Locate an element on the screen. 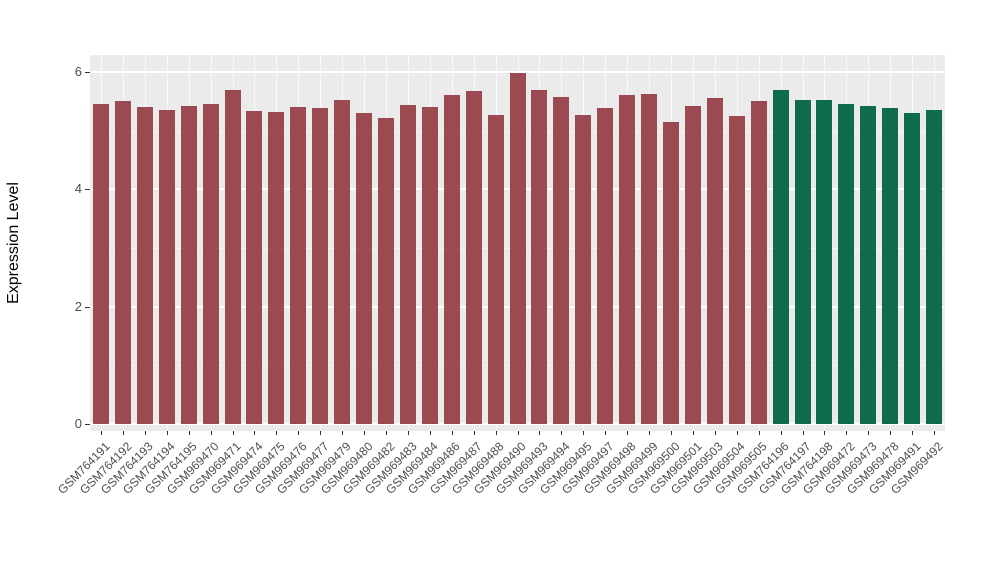  y-tick-label: 0 is located at coordinates (78, 423).